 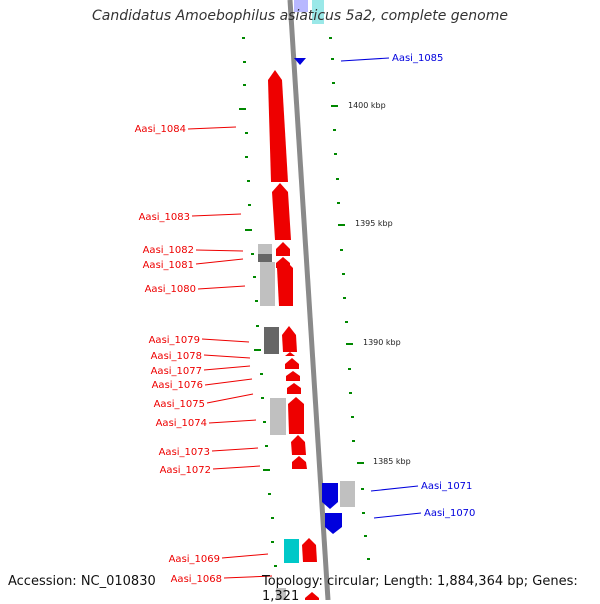 I want to click on label-aasi-1081: Aasi_1081, so click(x=168, y=265).